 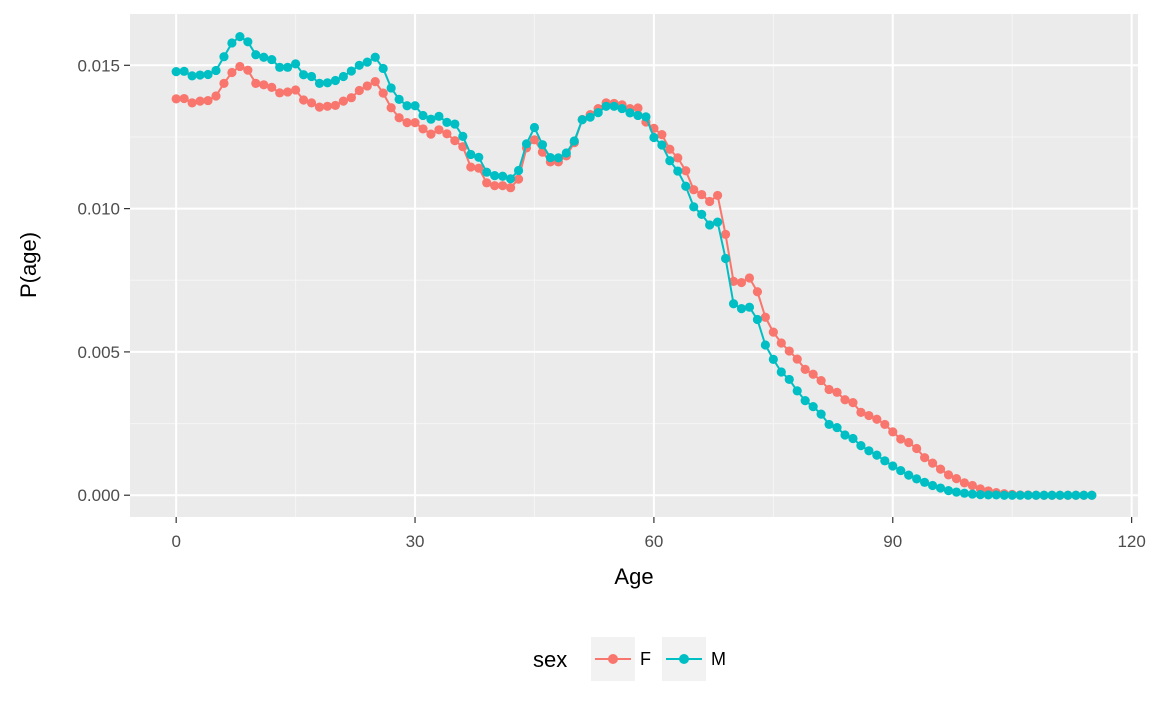 What do you see at coordinates (629, 659) in the screenshot?
I see `legend: sex F M` at bounding box center [629, 659].